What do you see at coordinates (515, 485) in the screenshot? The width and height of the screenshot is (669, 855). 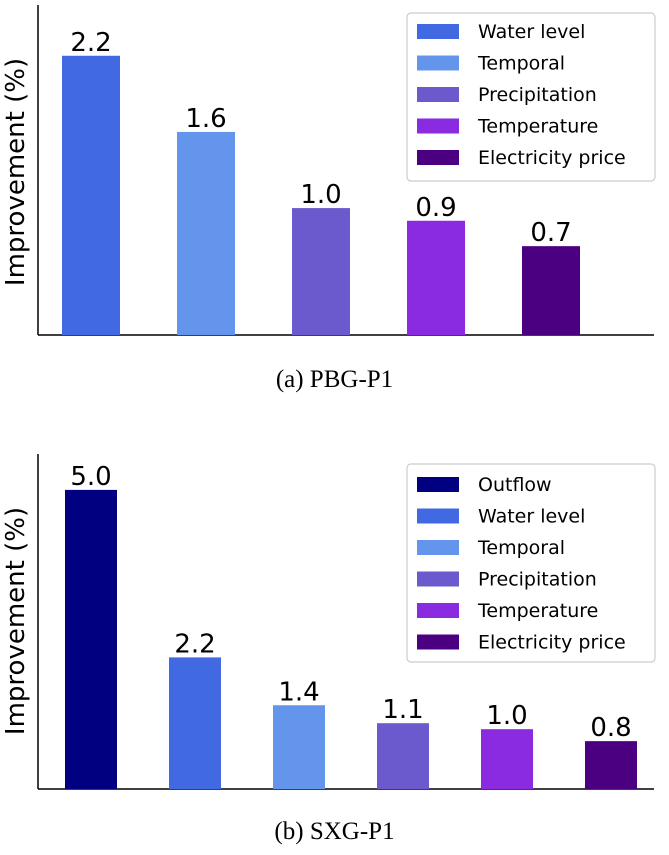 I see `legend-label-outflow: Outflow` at bounding box center [515, 485].